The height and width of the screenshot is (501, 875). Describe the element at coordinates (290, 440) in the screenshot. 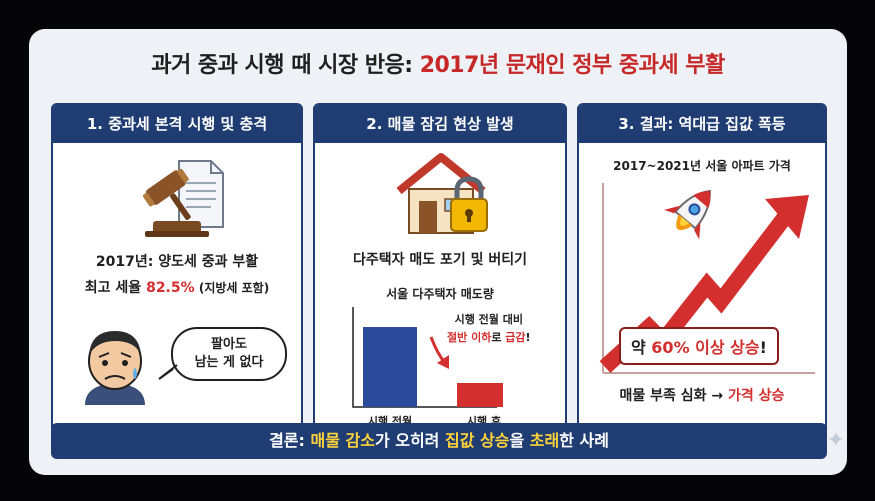

I see `c-p1: 결론:` at that location.